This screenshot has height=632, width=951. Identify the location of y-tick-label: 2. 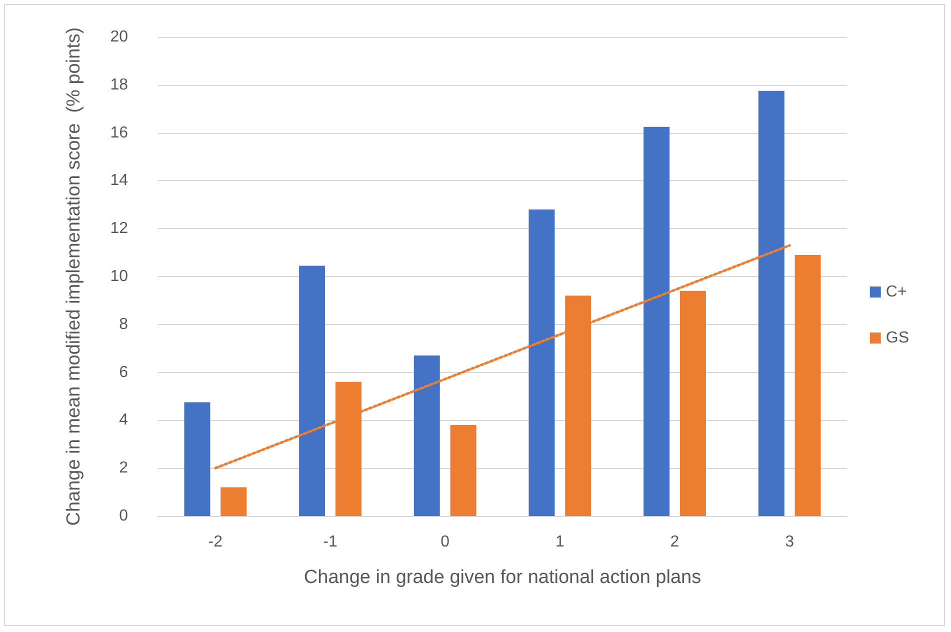
(123, 468).